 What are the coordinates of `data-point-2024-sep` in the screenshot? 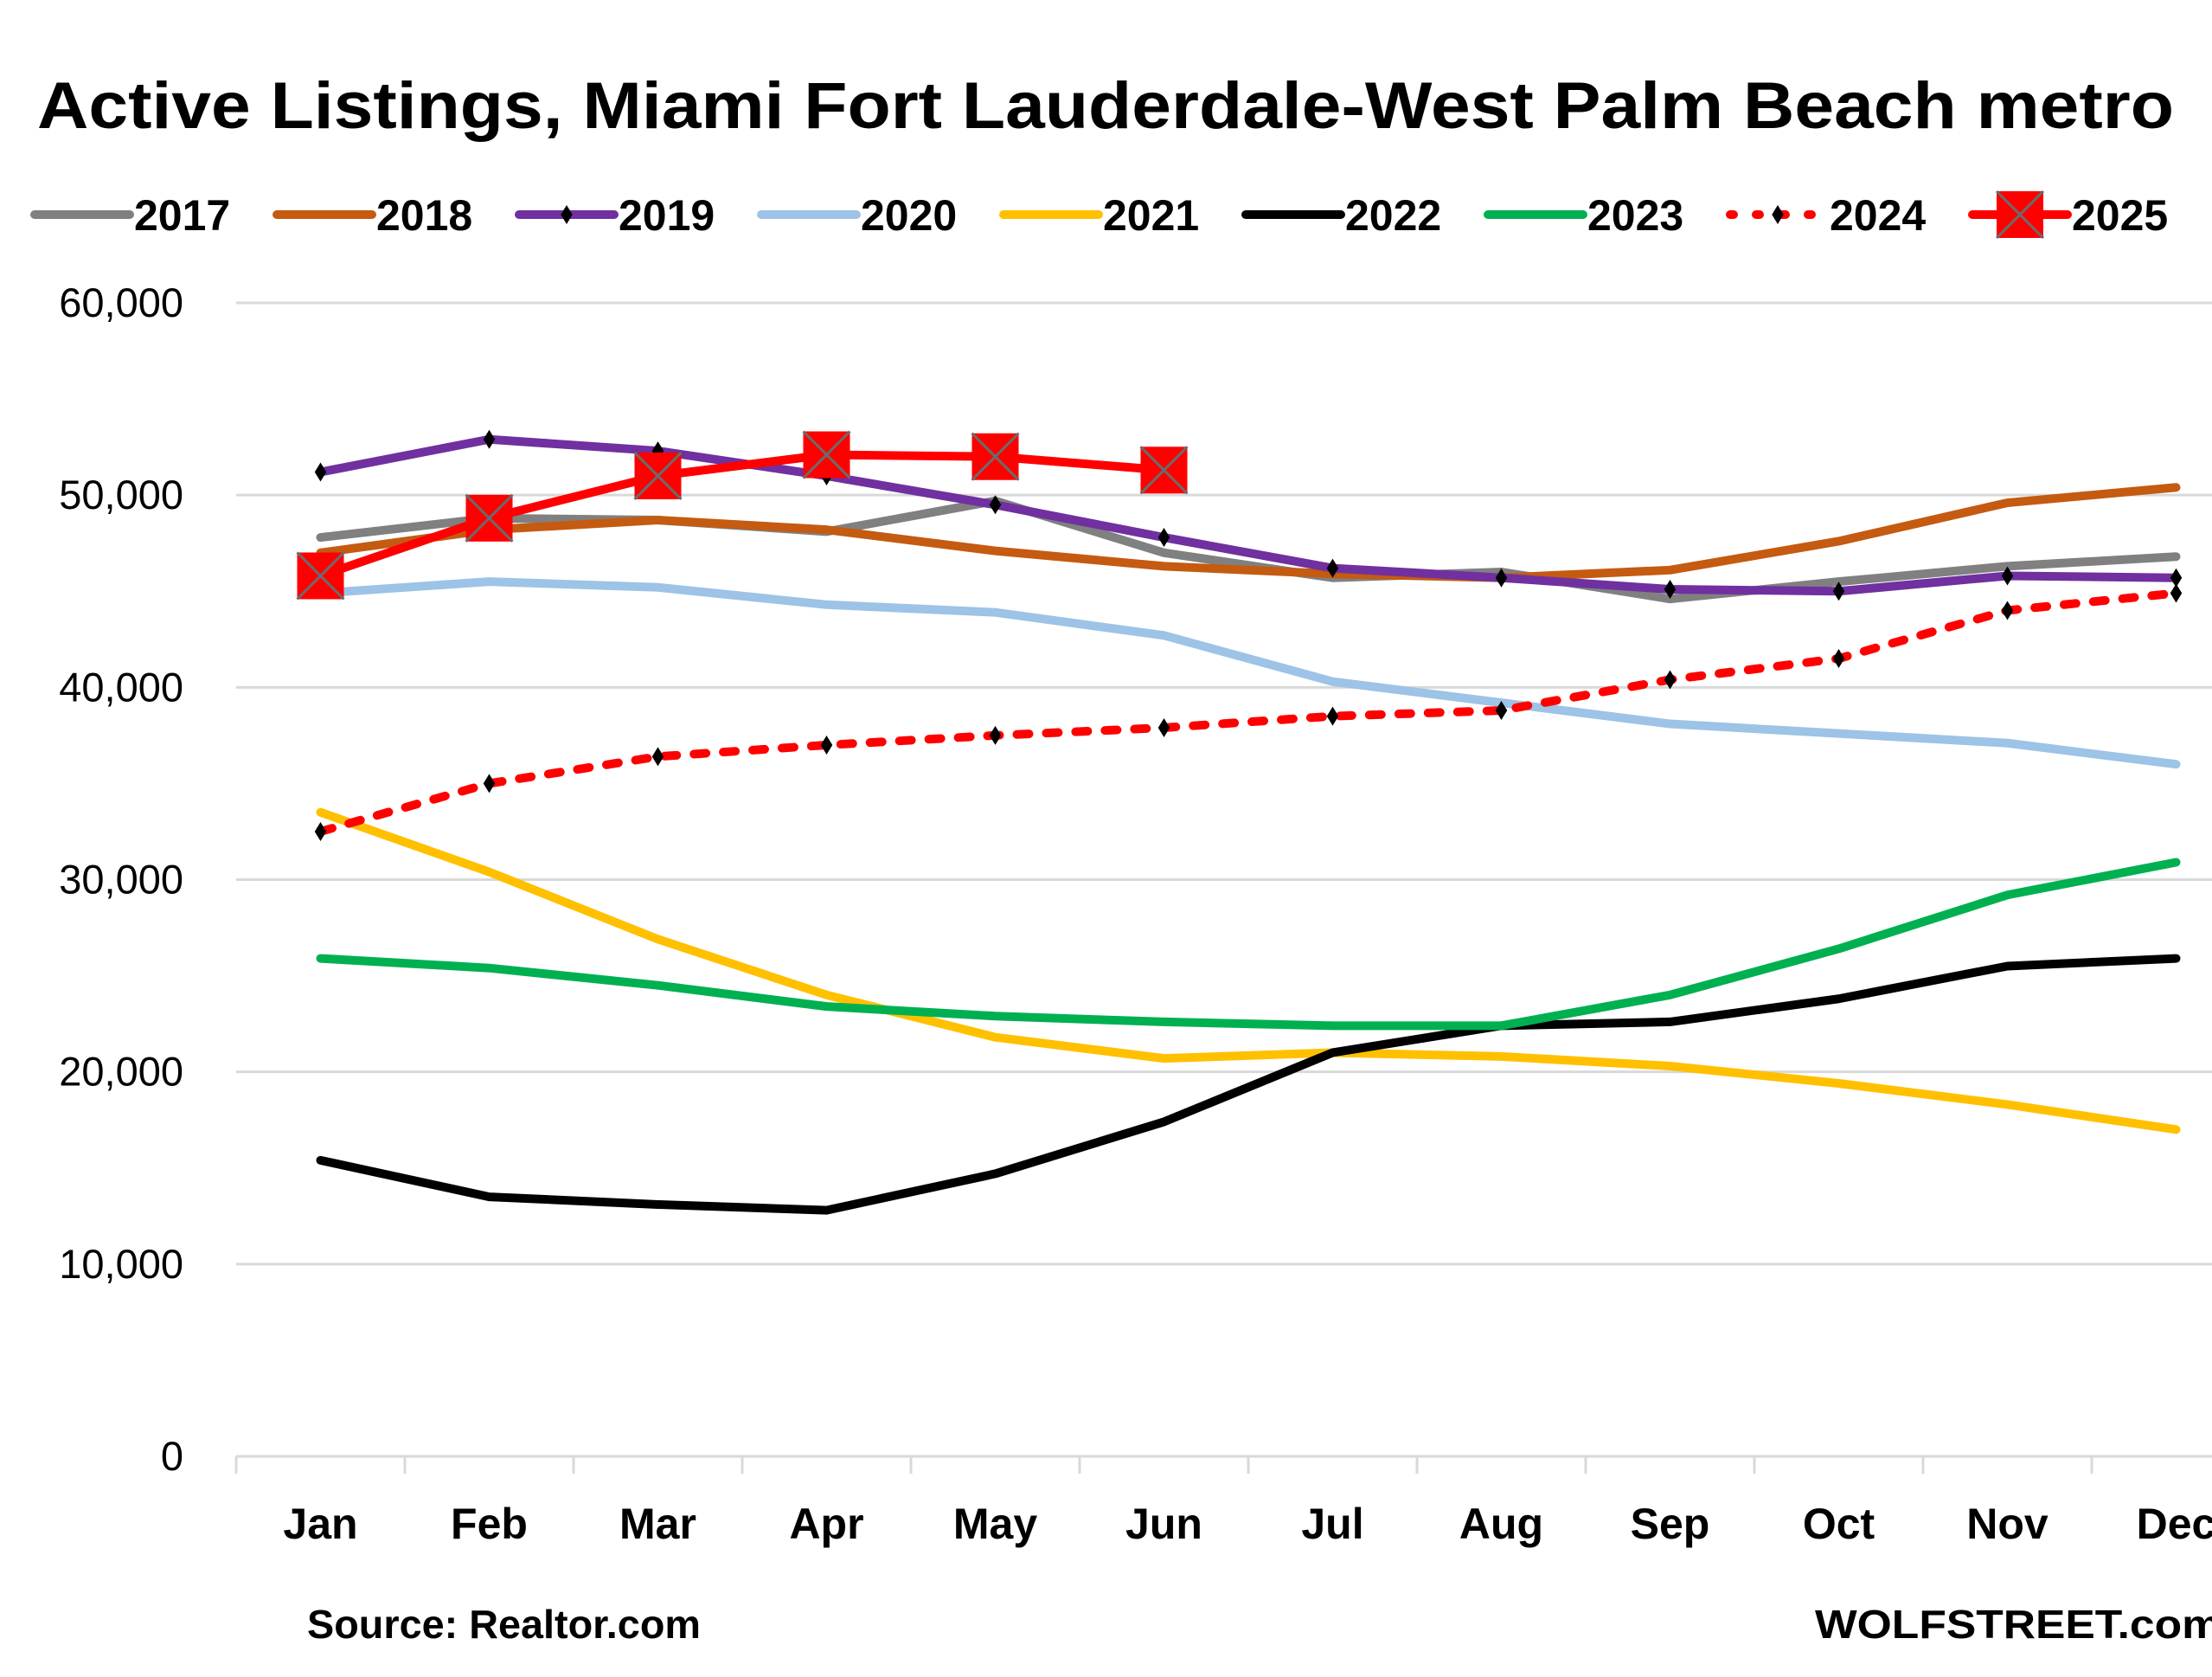 It's located at (1671, 680).